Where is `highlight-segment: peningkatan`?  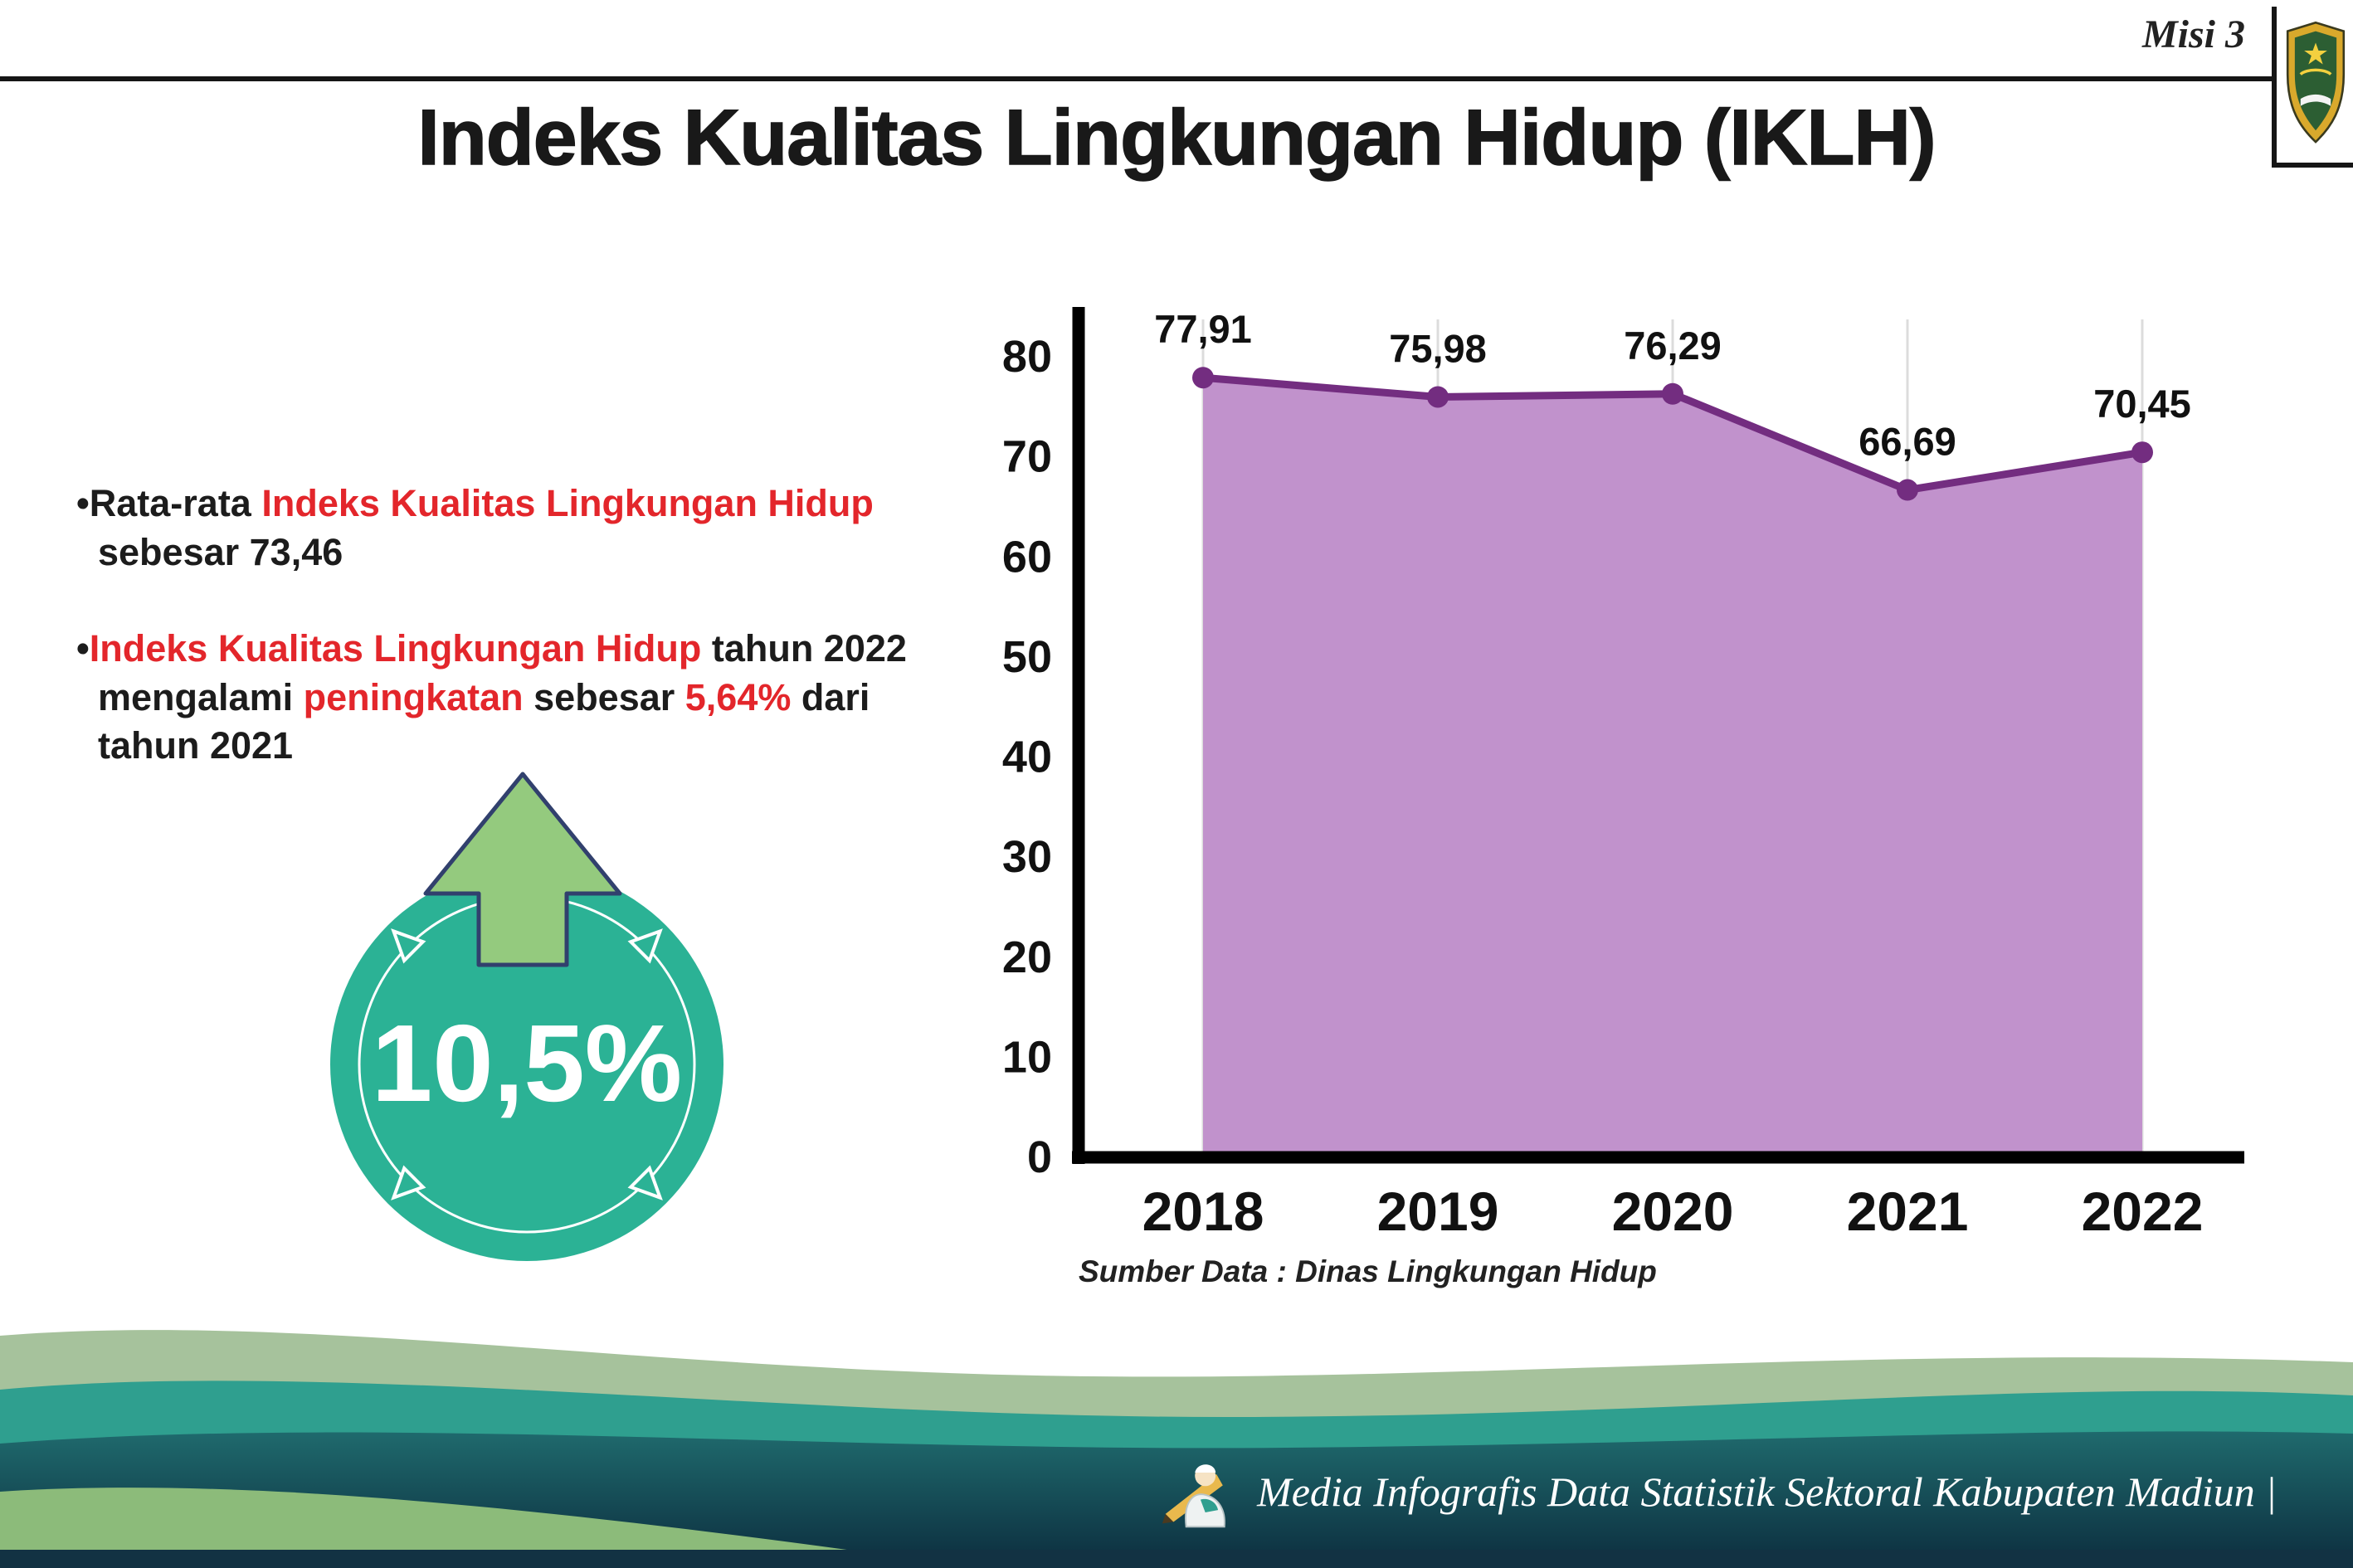
highlight-segment: peningkatan is located at coordinates (413, 696).